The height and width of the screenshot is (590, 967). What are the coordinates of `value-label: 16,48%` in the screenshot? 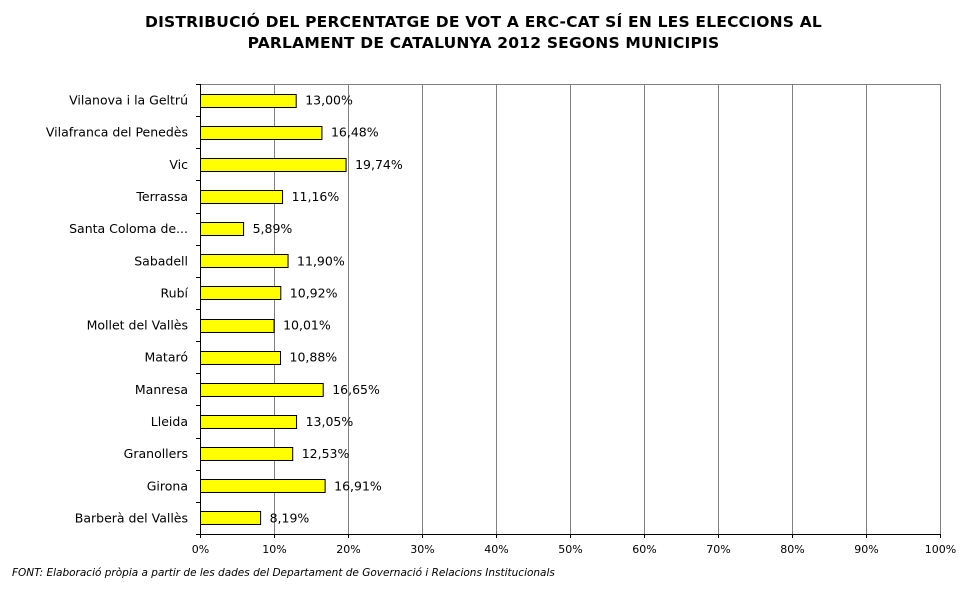 It's located at (355, 132).